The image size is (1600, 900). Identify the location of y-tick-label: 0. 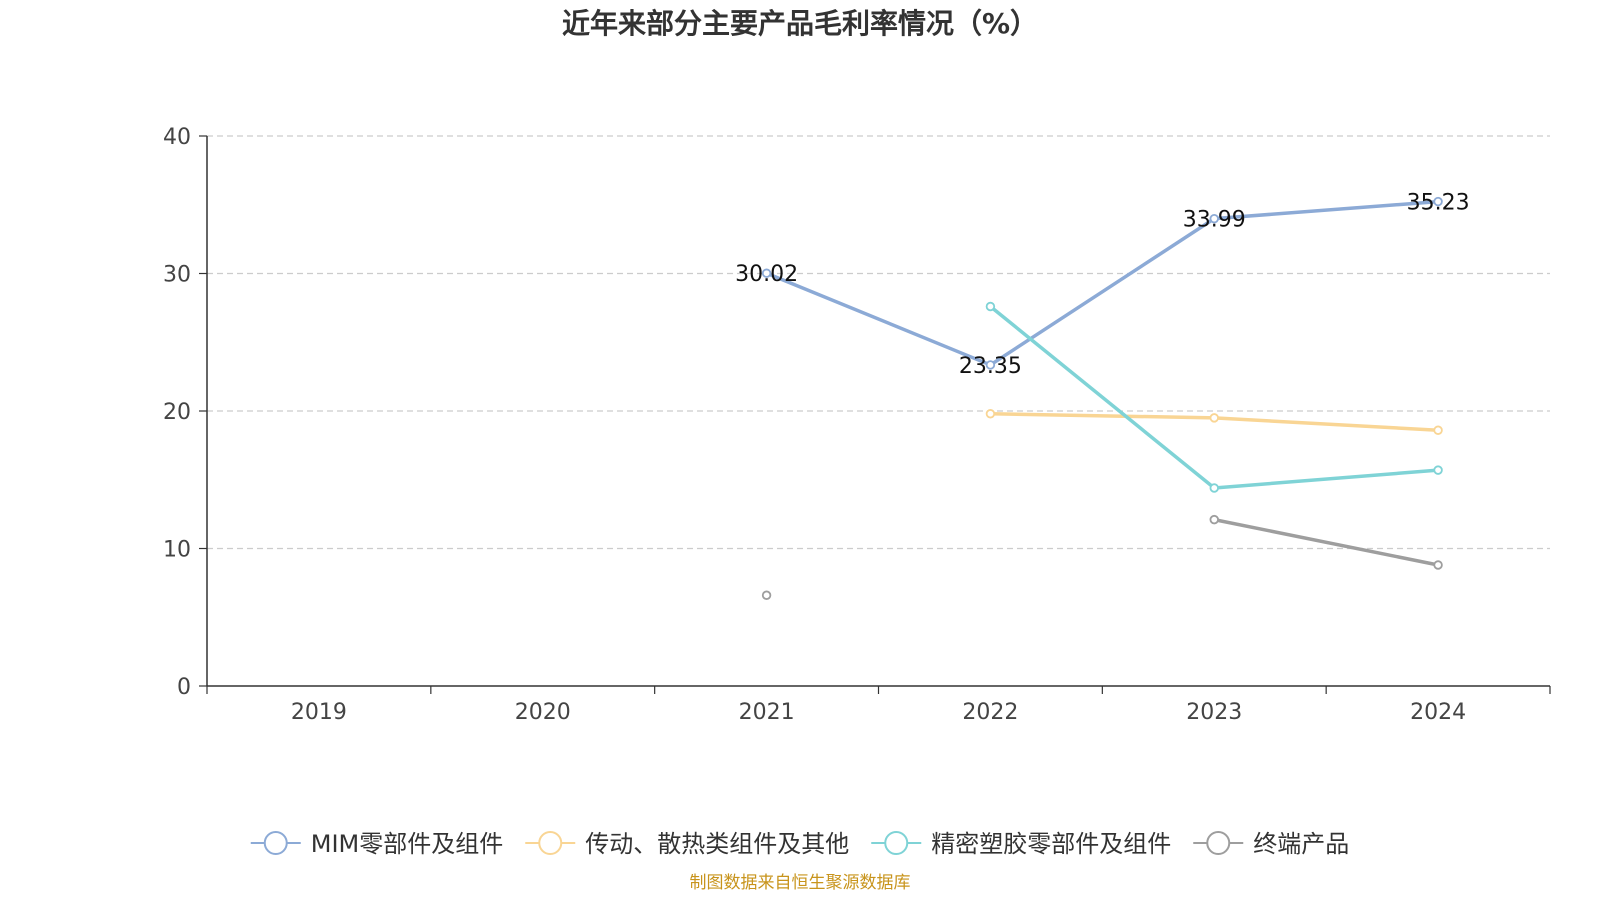
(184, 687).